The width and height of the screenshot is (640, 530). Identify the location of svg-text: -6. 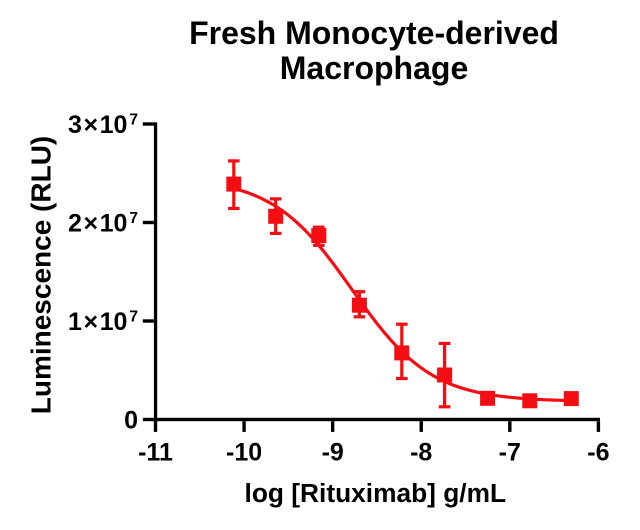
(598, 453).